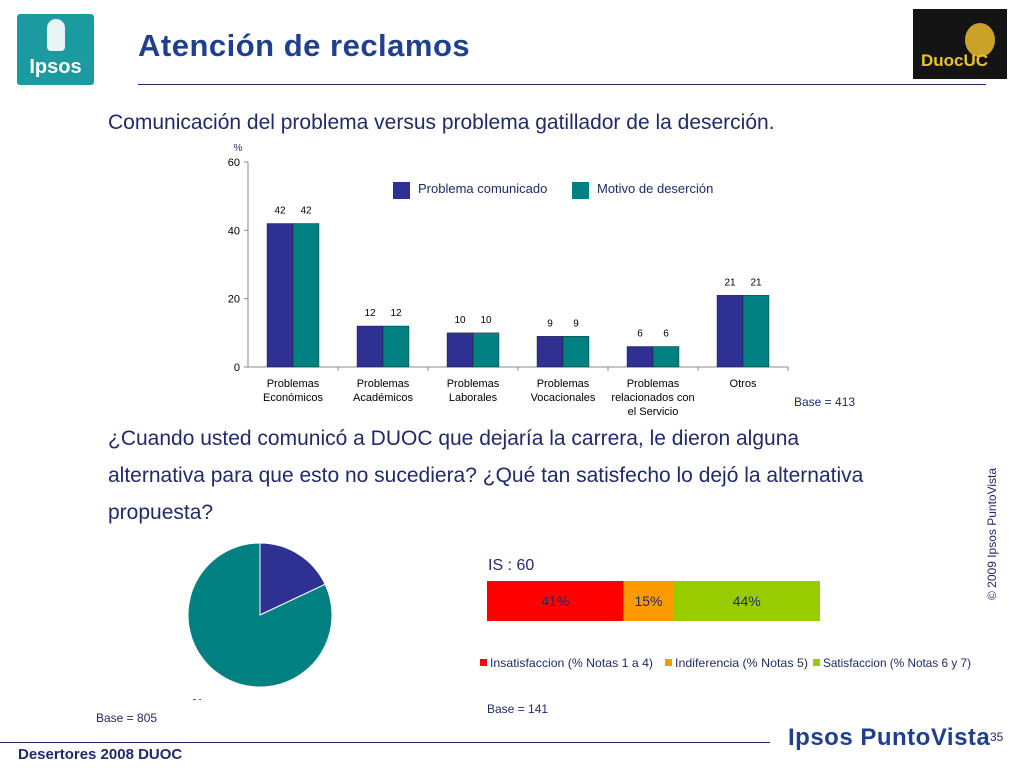  Describe the element at coordinates (518, 287) in the screenshot. I see `chart-bars: 42 42 12 12 10 10 9 9 6 6 21 21` at that location.